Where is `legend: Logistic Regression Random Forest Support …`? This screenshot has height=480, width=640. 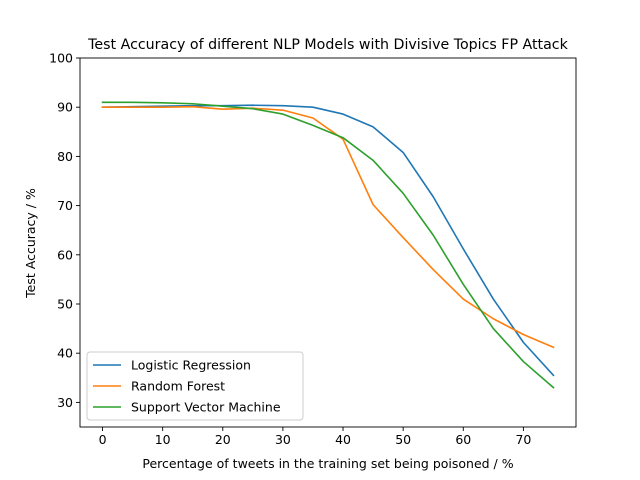
legend: Logistic Regression Random Forest Support … is located at coordinates (195, 386).